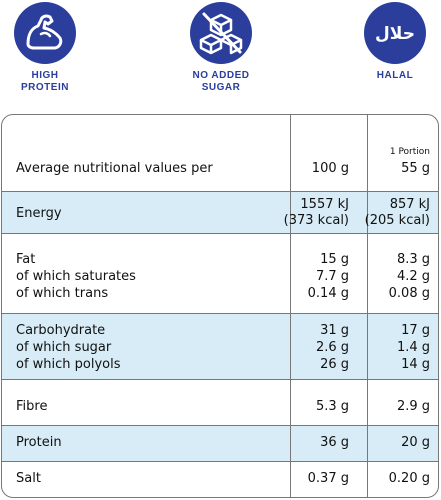 The image size is (441, 500). Describe the element at coordinates (413, 406) in the screenshot. I see `fibre-portion: 2.9 g` at that location.